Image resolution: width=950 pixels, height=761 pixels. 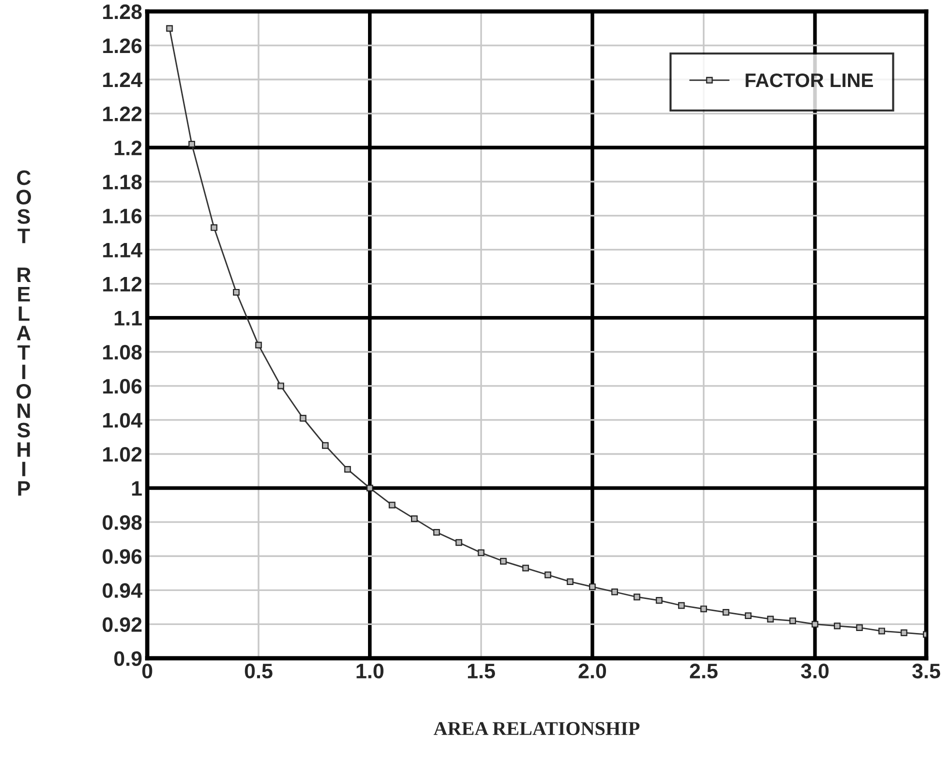 What do you see at coordinates (926, 671) in the screenshot?
I see `x-tick-label: 3.5` at bounding box center [926, 671].